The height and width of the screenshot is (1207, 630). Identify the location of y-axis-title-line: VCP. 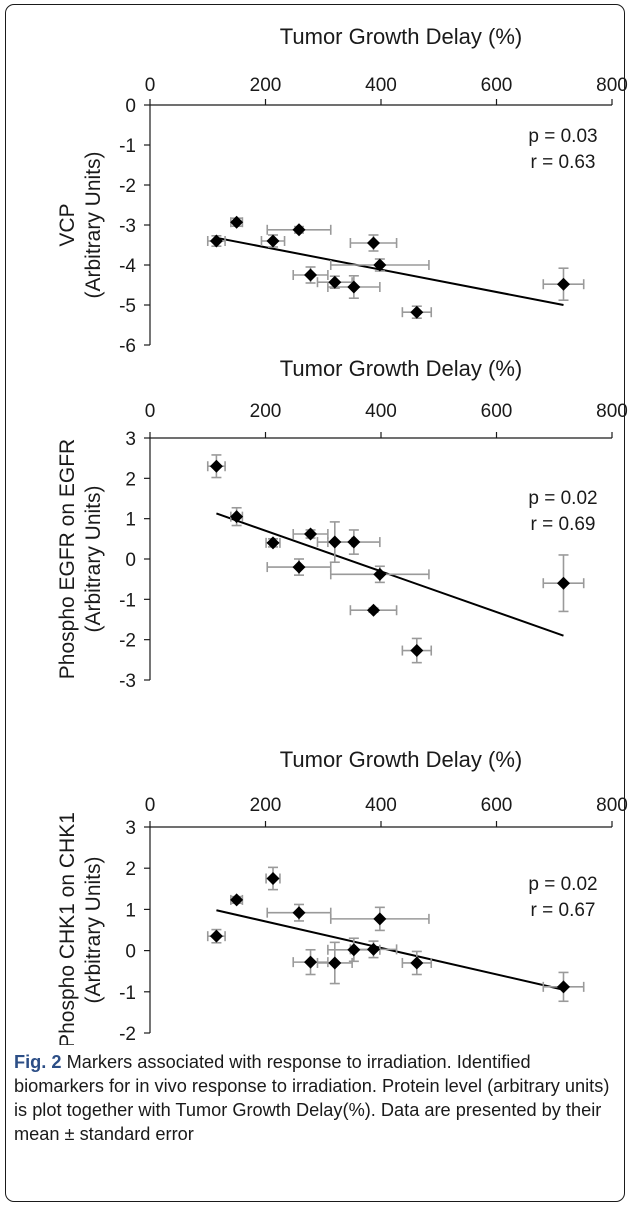
(67, 224).